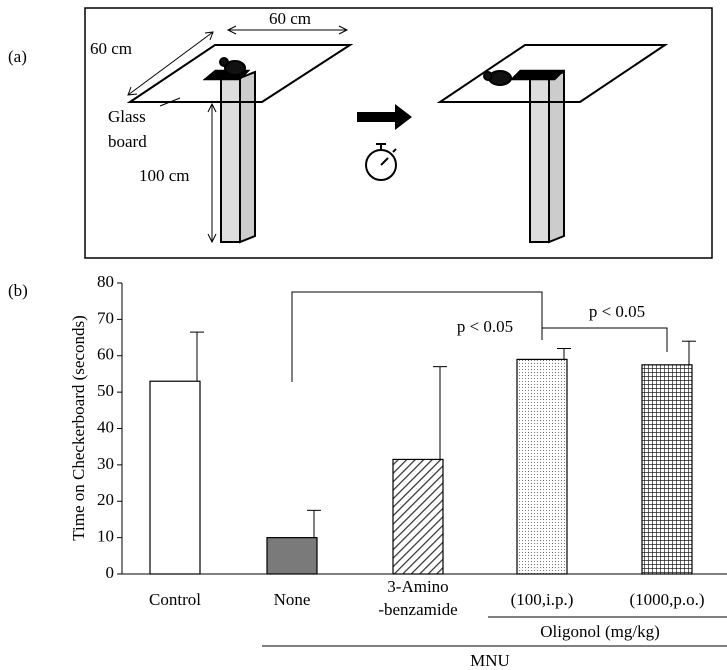 Image resolution: width=727 pixels, height=670 pixels. What do you see at coordinates (105, 317) in the screenshot?
I see `y-tick-label: 70` at bounding box center [105, 317].